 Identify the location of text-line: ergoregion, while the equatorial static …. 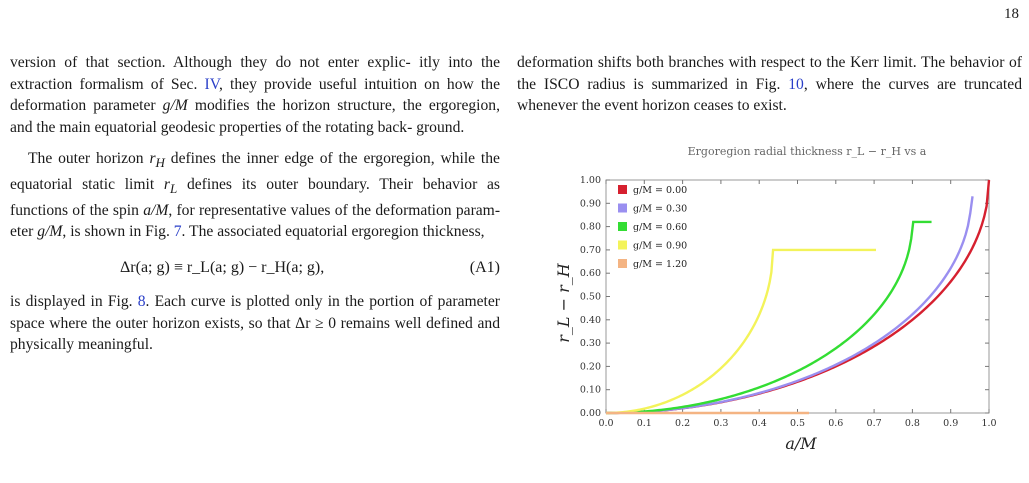
(255, 172).